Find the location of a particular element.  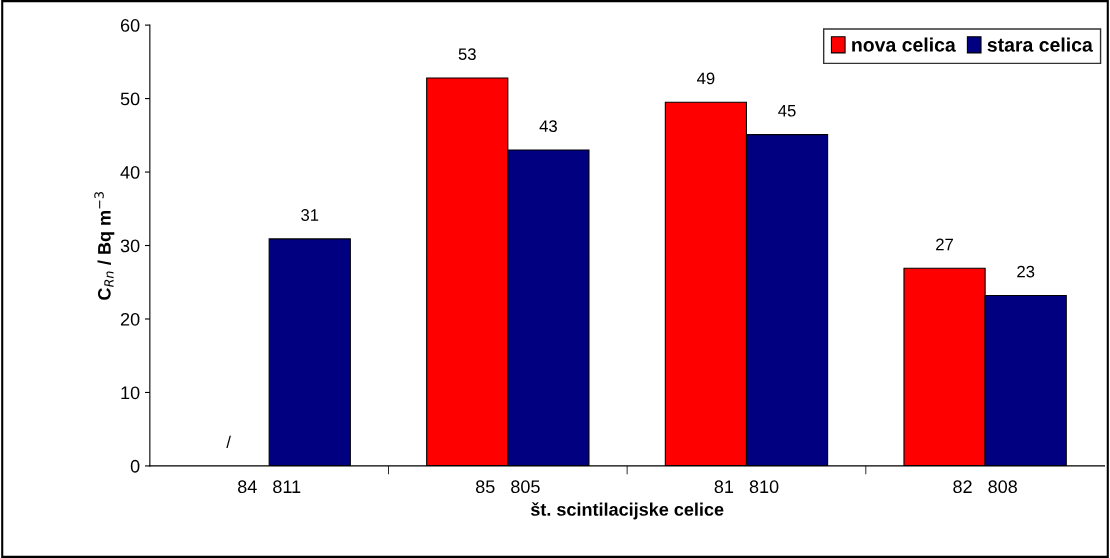

y-tick-label: 0 is located at coordinates (135, 466).